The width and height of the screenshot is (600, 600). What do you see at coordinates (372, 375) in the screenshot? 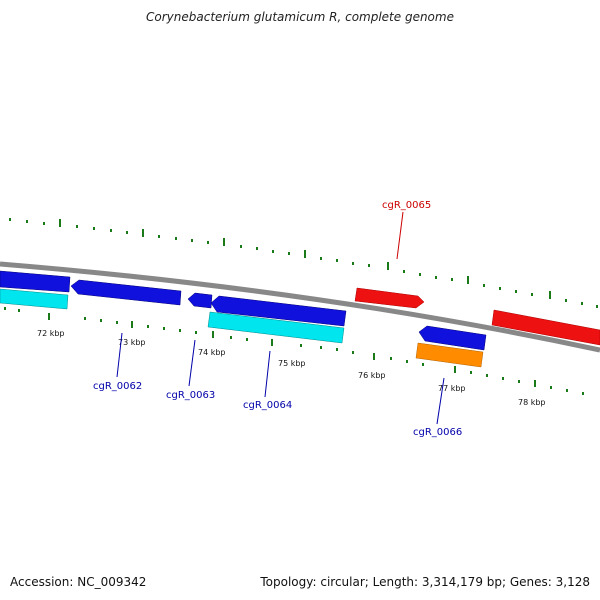
I see `scale-label: 76 kbp` at bounding box center [372, 375].